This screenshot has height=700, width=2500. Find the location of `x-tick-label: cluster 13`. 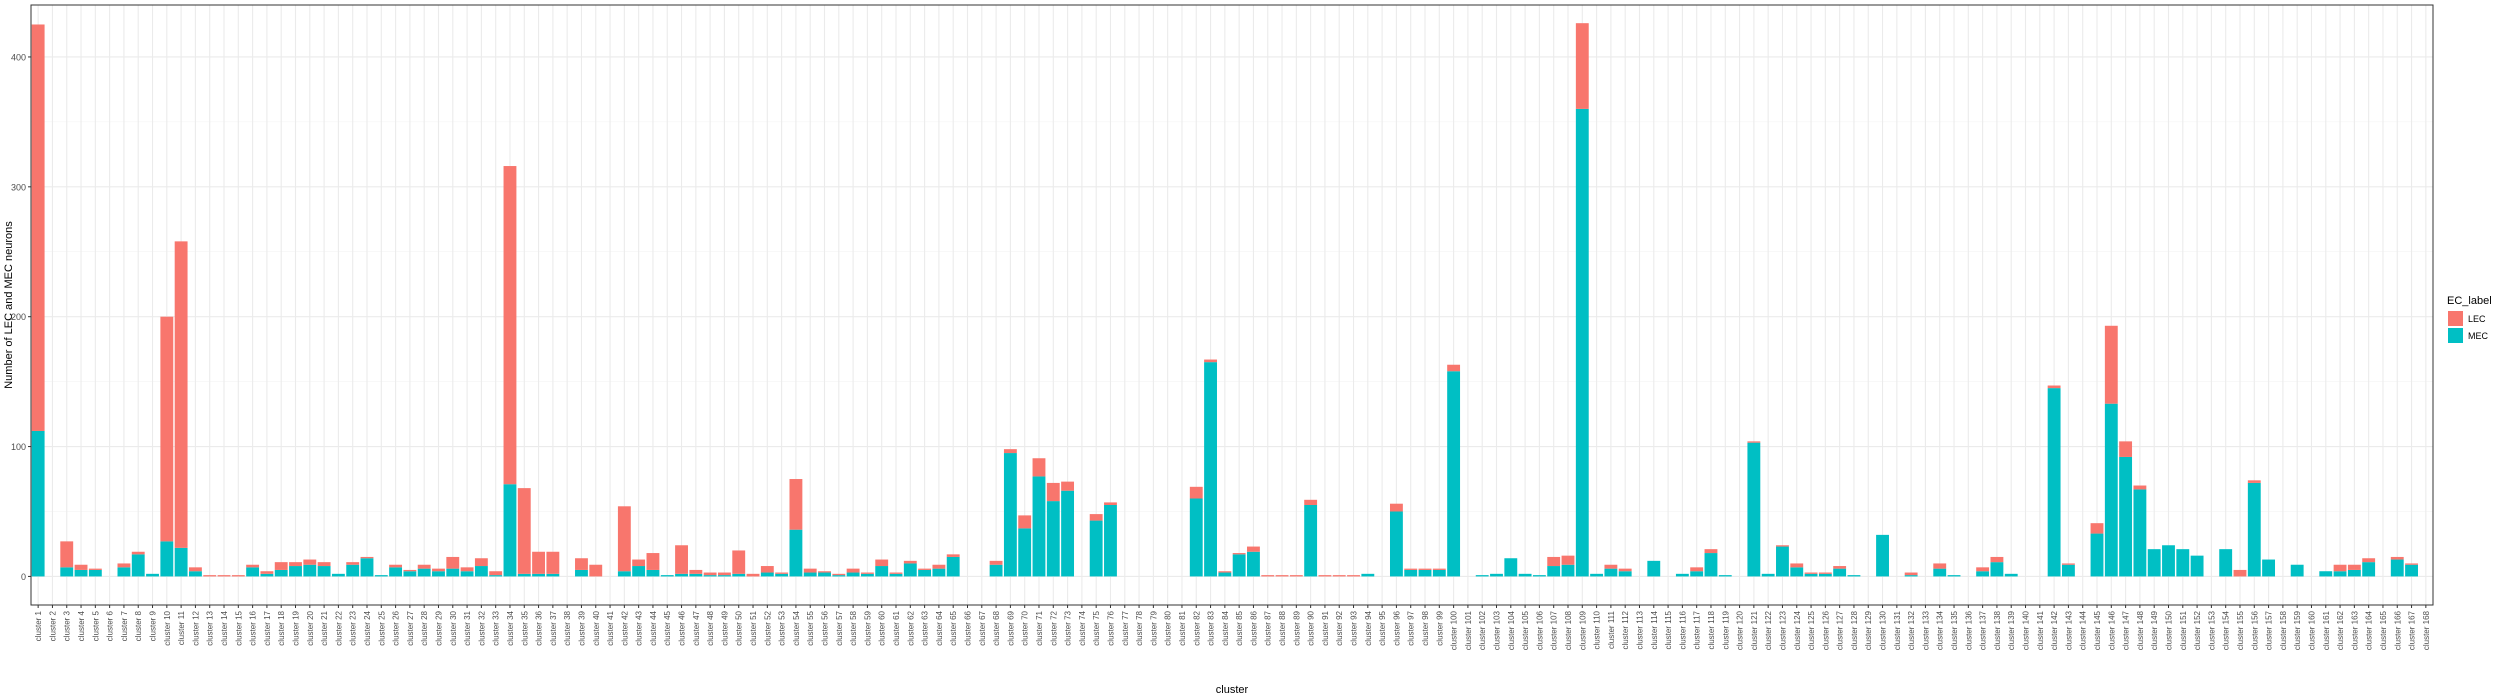

x-tick-label: cluster 13 is located at coordinates (210, 627).